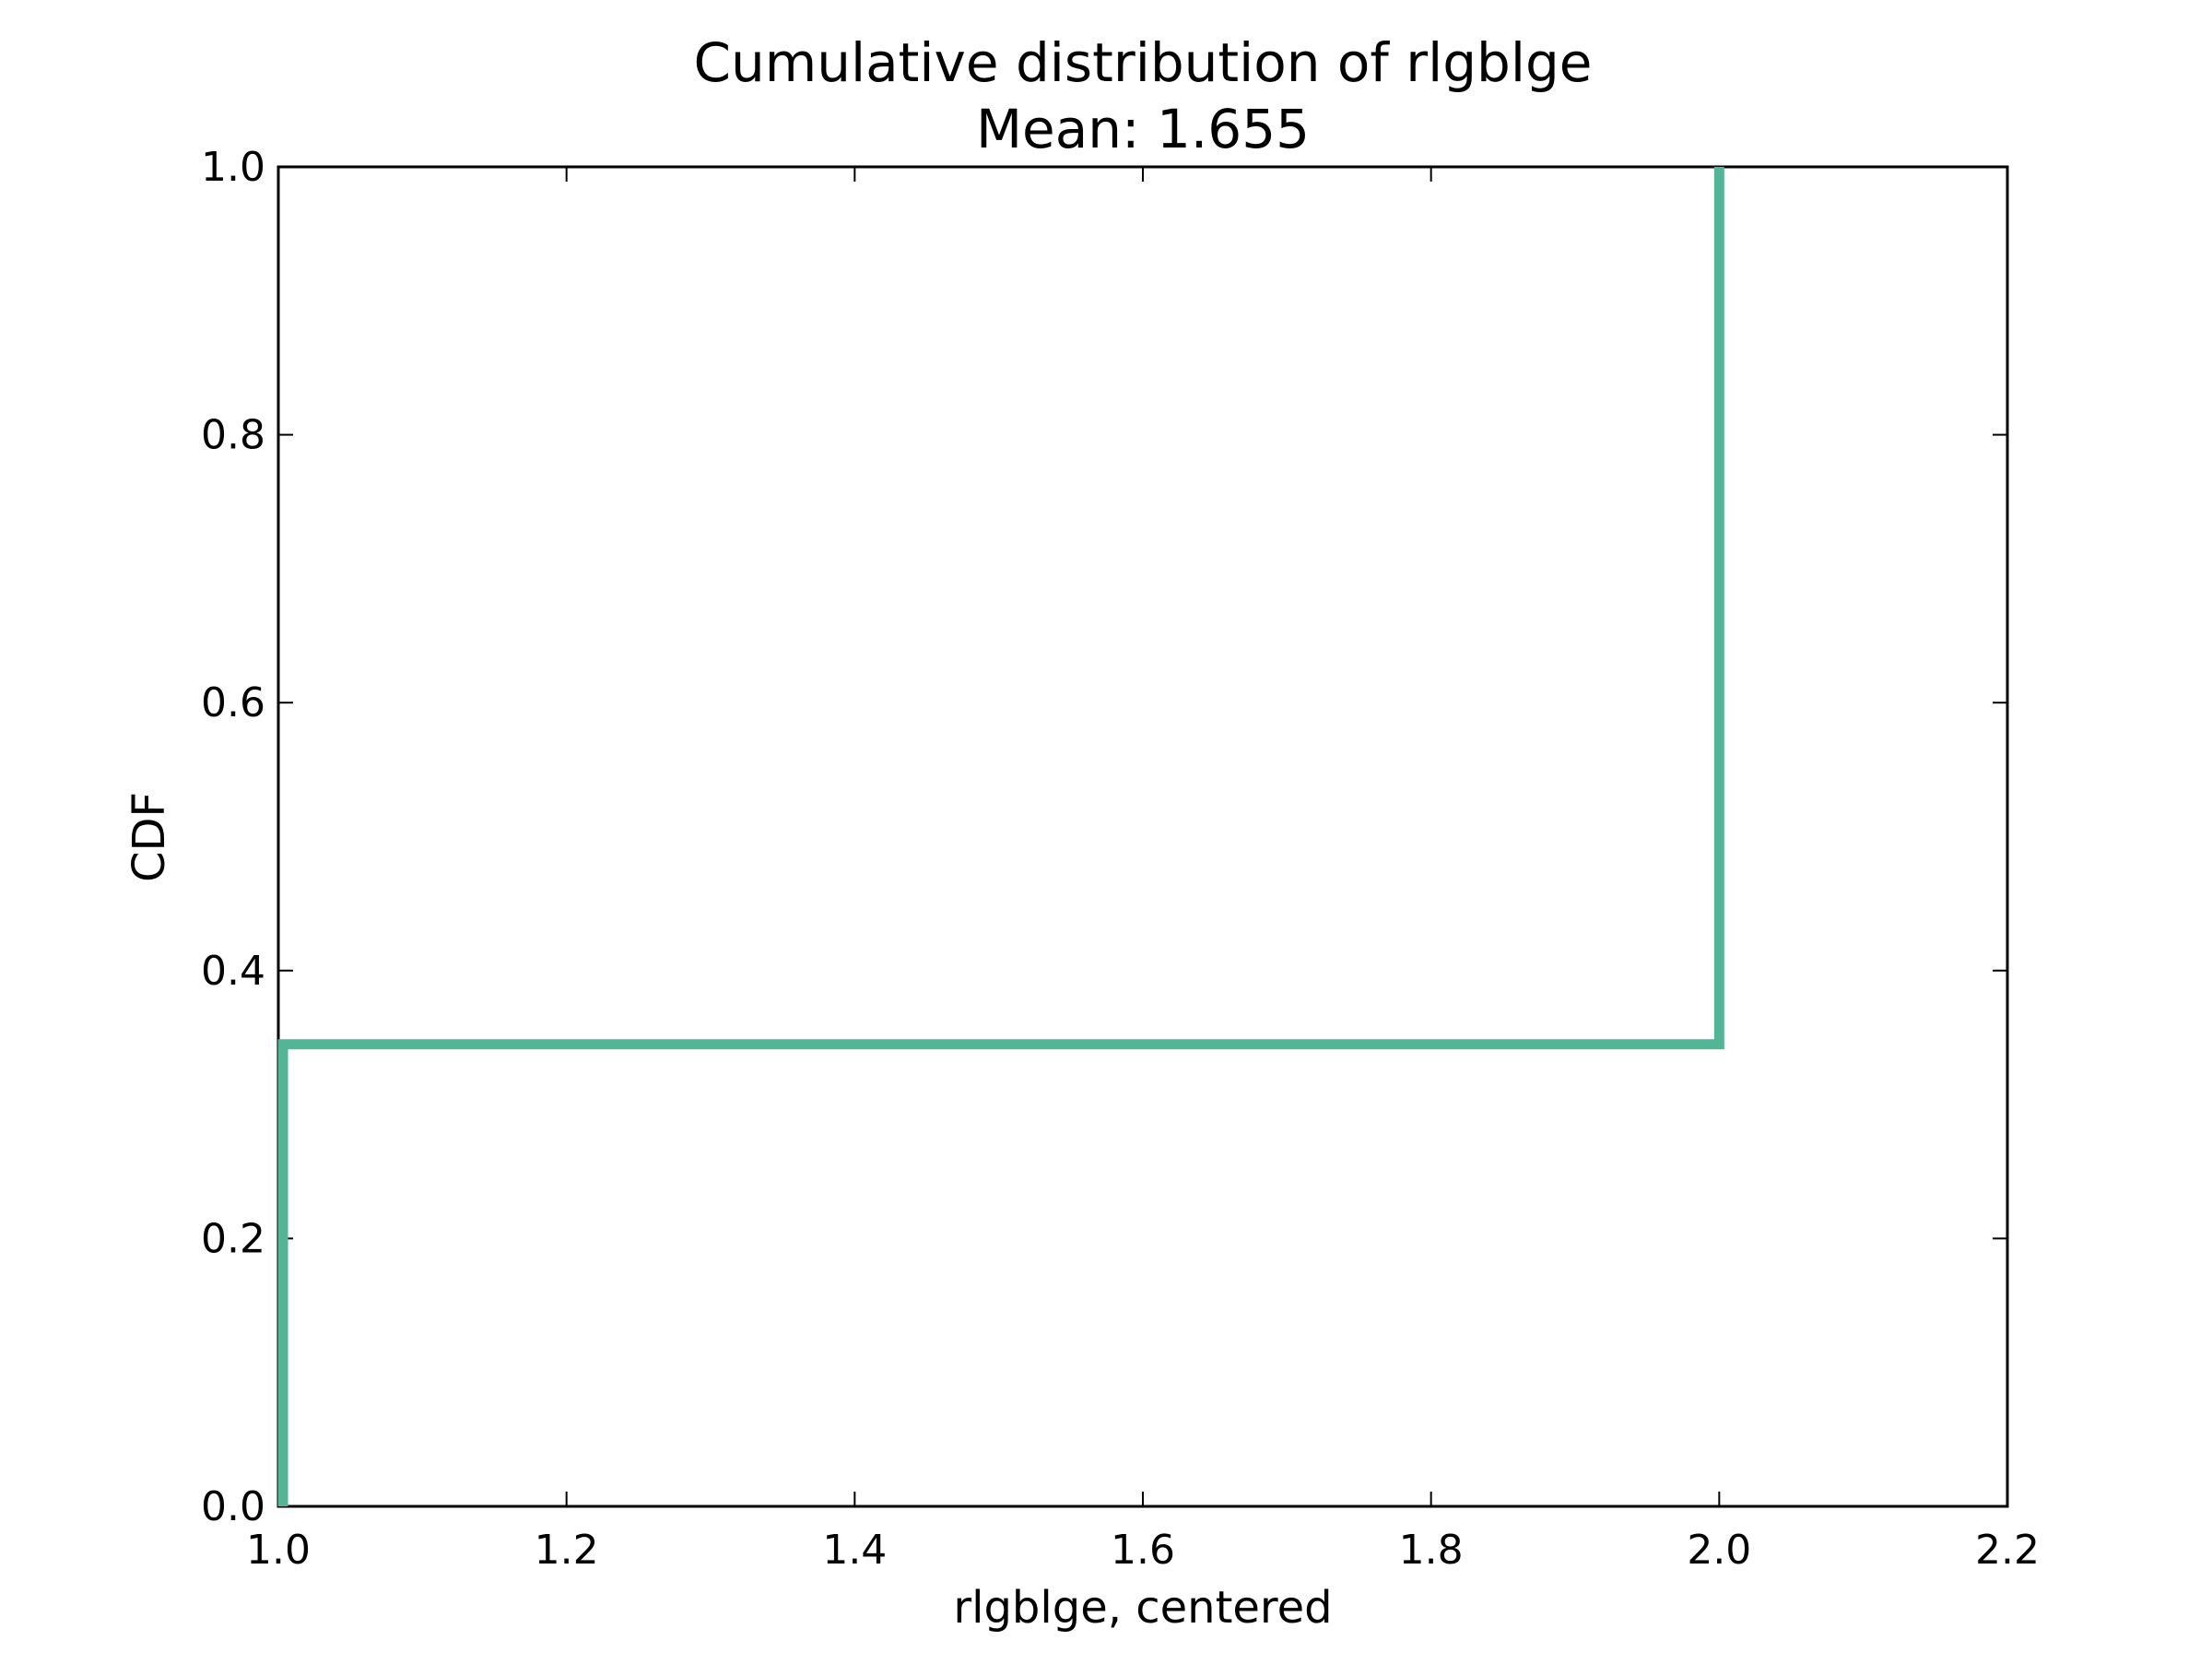 This screenshot has height=1664, width=2212. I want to click on y-tick-label: 0.0, so click(233, 1506).